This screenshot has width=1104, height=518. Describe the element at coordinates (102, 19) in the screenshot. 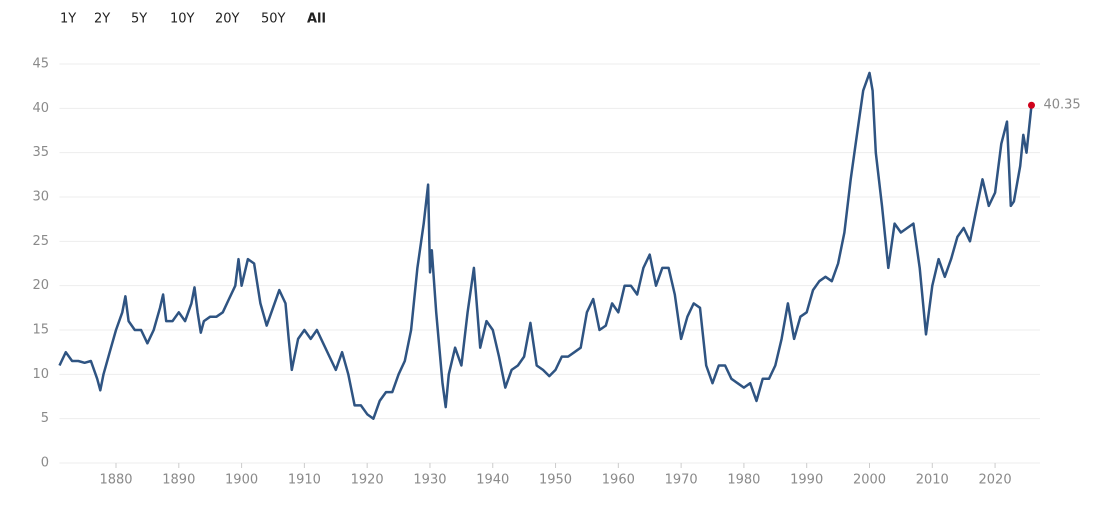

I see `range-button: 2Y` at that location.